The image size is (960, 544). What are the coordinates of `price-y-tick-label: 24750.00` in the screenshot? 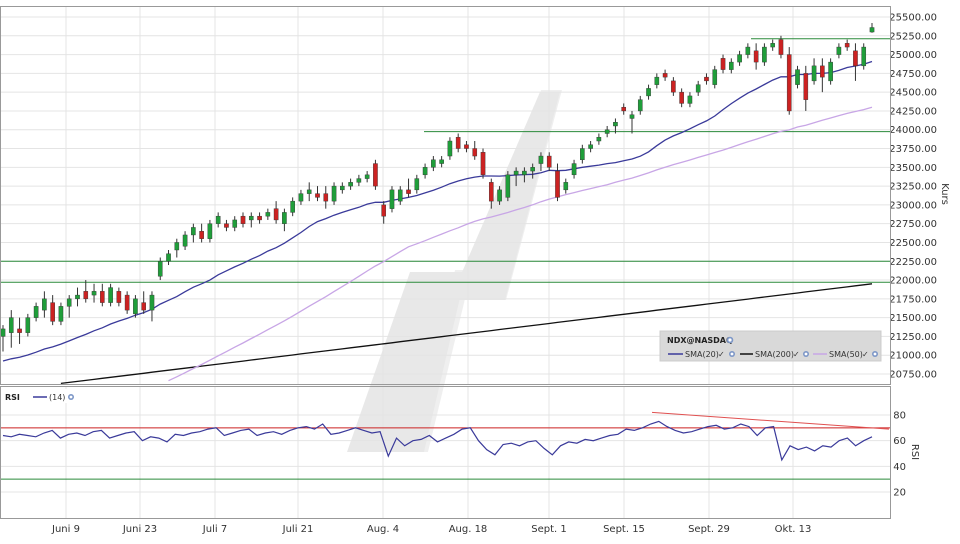 It's located at (913, 74).